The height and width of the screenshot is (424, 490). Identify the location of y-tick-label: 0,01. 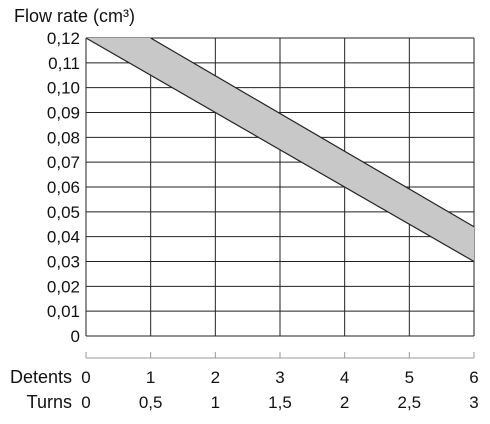
(63, 311).